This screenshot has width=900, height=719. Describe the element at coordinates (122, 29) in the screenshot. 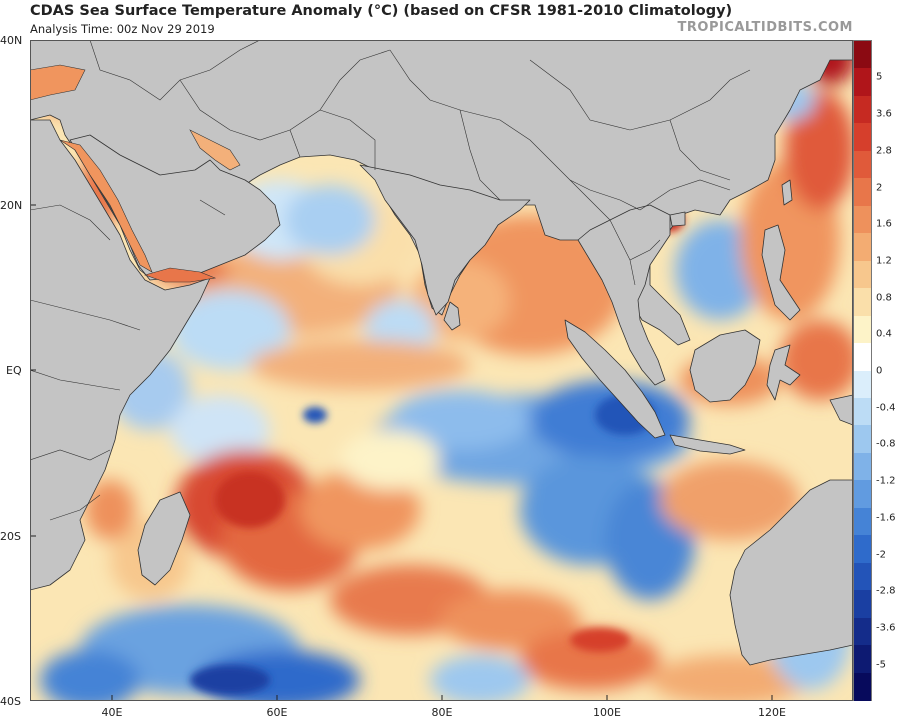

I see `analysis-time: Analysis Time: 00z Nov 29 2019` at that location.